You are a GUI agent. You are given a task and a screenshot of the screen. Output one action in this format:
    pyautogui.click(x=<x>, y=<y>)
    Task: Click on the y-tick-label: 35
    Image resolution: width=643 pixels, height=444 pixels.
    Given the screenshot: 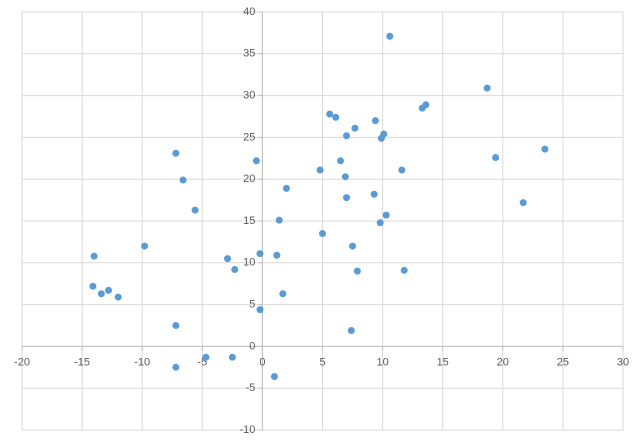 What is the action you would take?
    pyautogui.click(x=249, y=54)
    